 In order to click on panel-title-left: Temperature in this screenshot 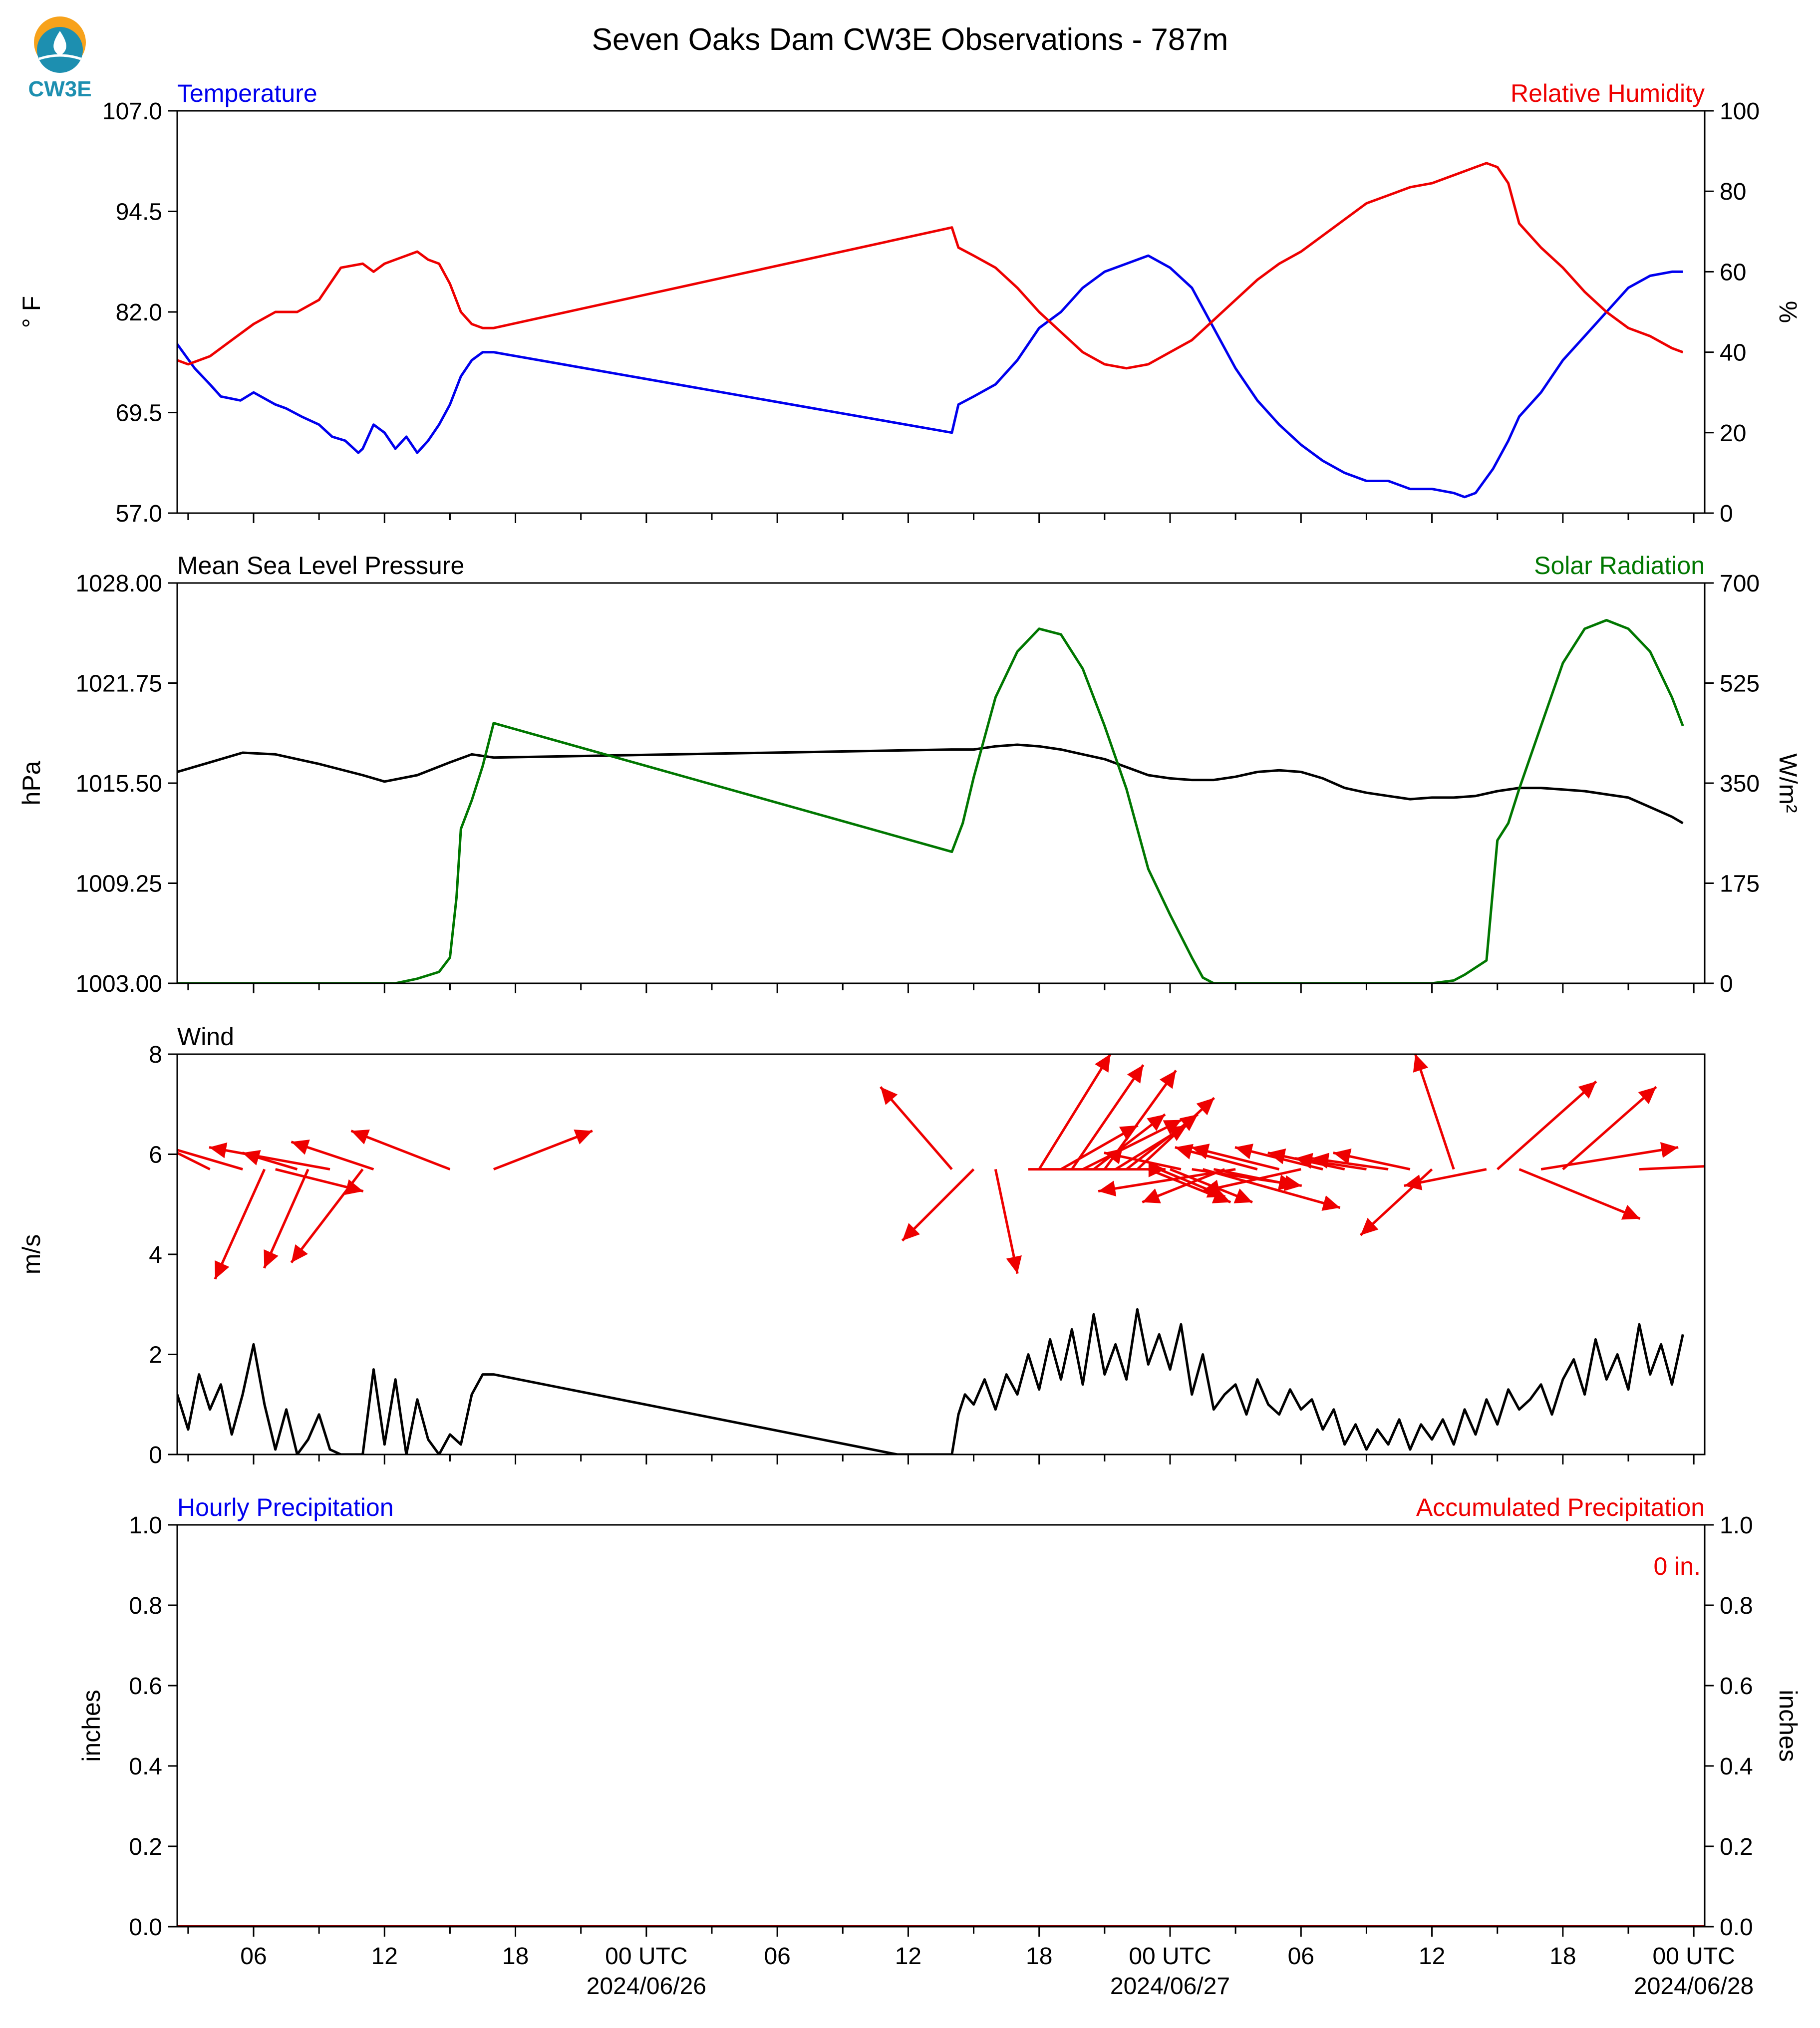, I will do `click(247, 93)`.